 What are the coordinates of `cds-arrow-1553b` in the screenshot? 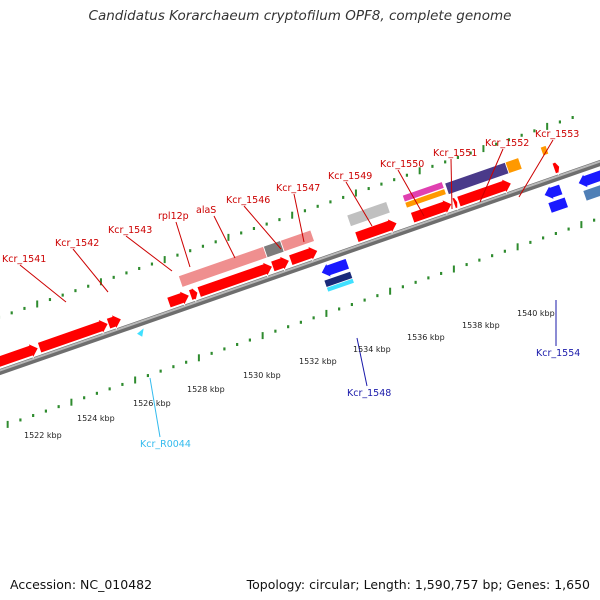 It's located at (555, 167).